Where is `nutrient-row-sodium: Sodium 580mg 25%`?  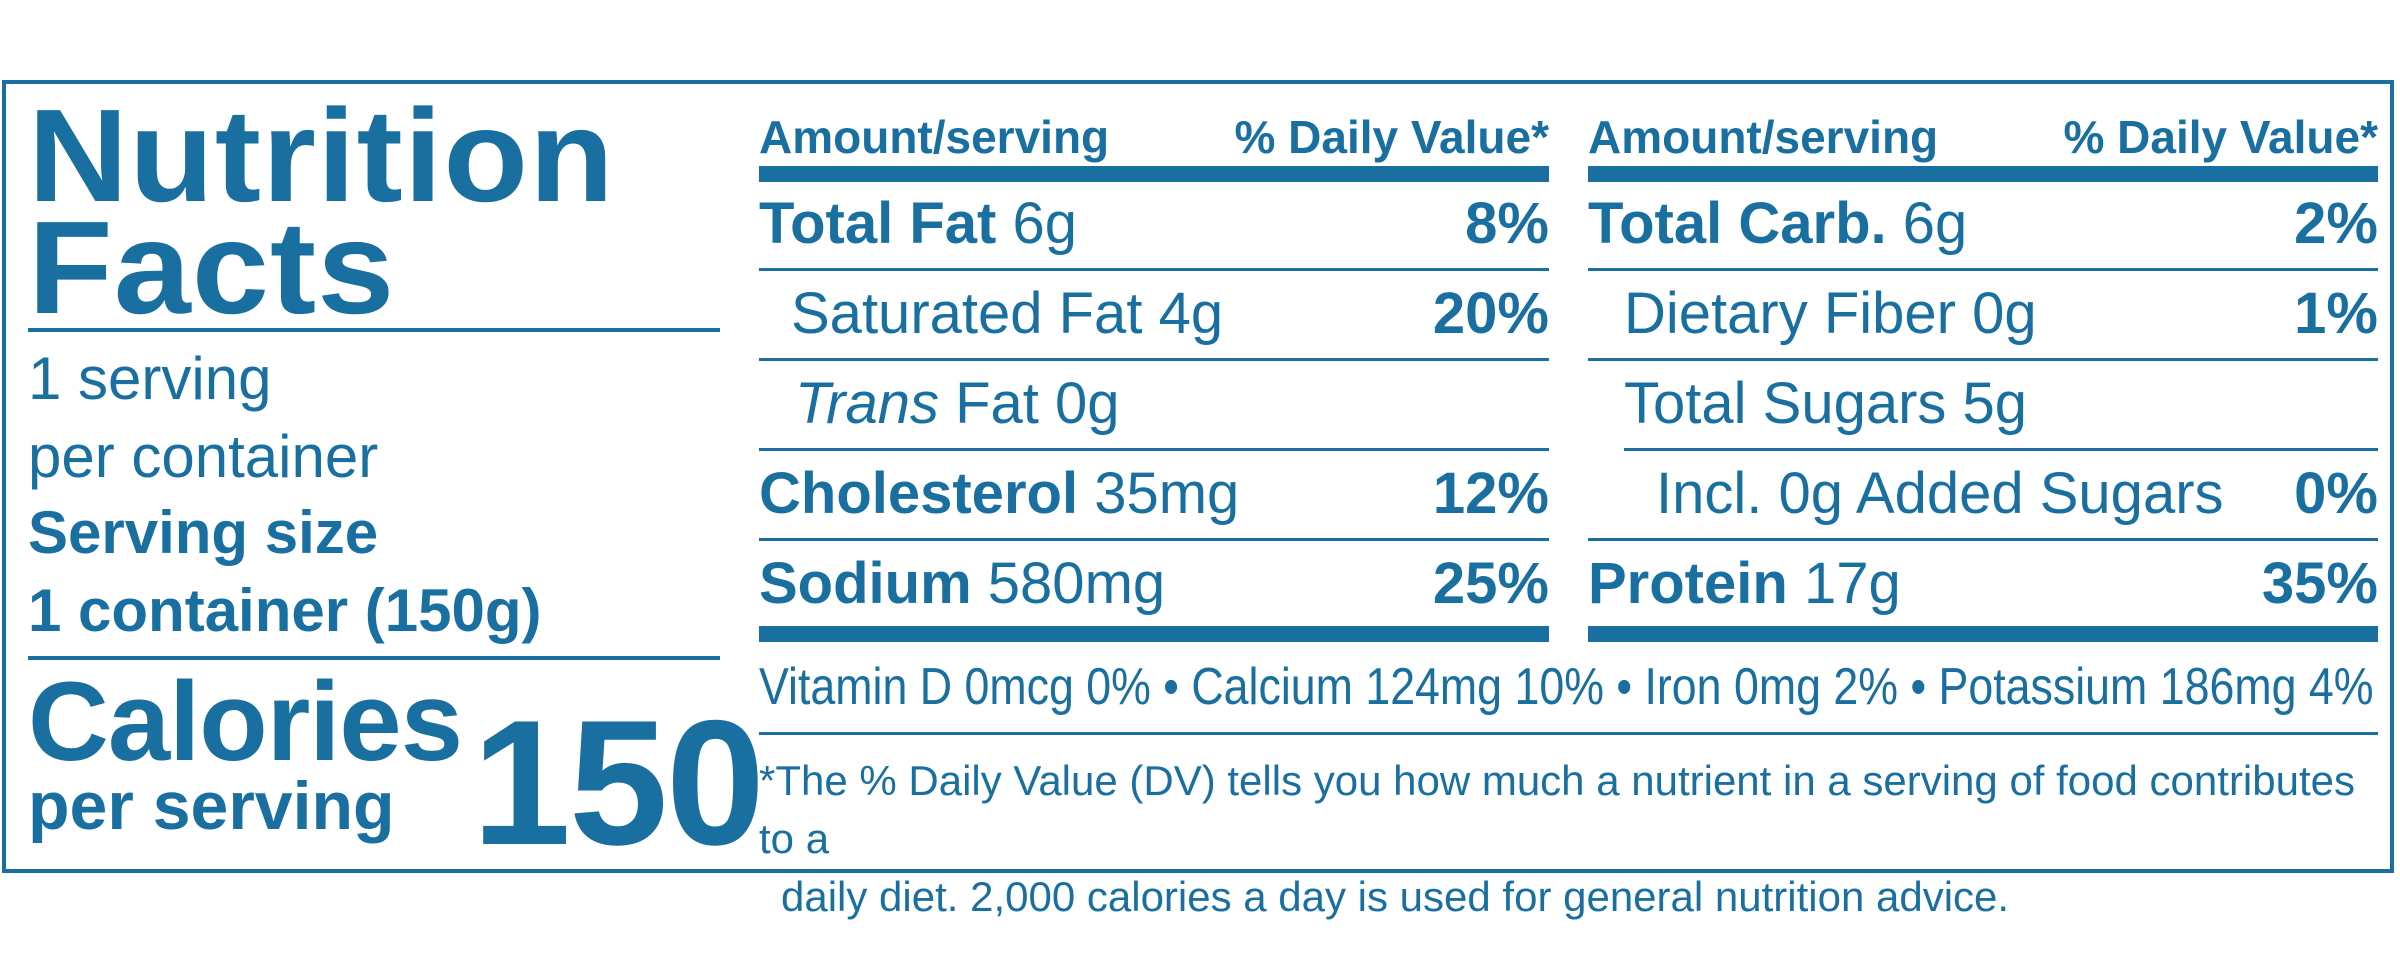 nutrient-row-sodium: Sodium 580mg 25% is located at coordinates (1154, 584).